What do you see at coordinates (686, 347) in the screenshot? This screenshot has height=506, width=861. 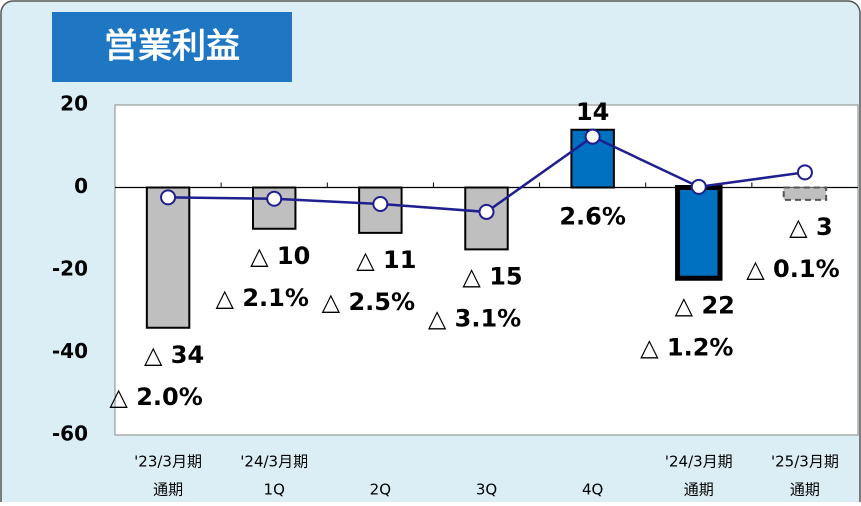 I see `value-label: △ 1.2%` at bounding box center [686, 347].